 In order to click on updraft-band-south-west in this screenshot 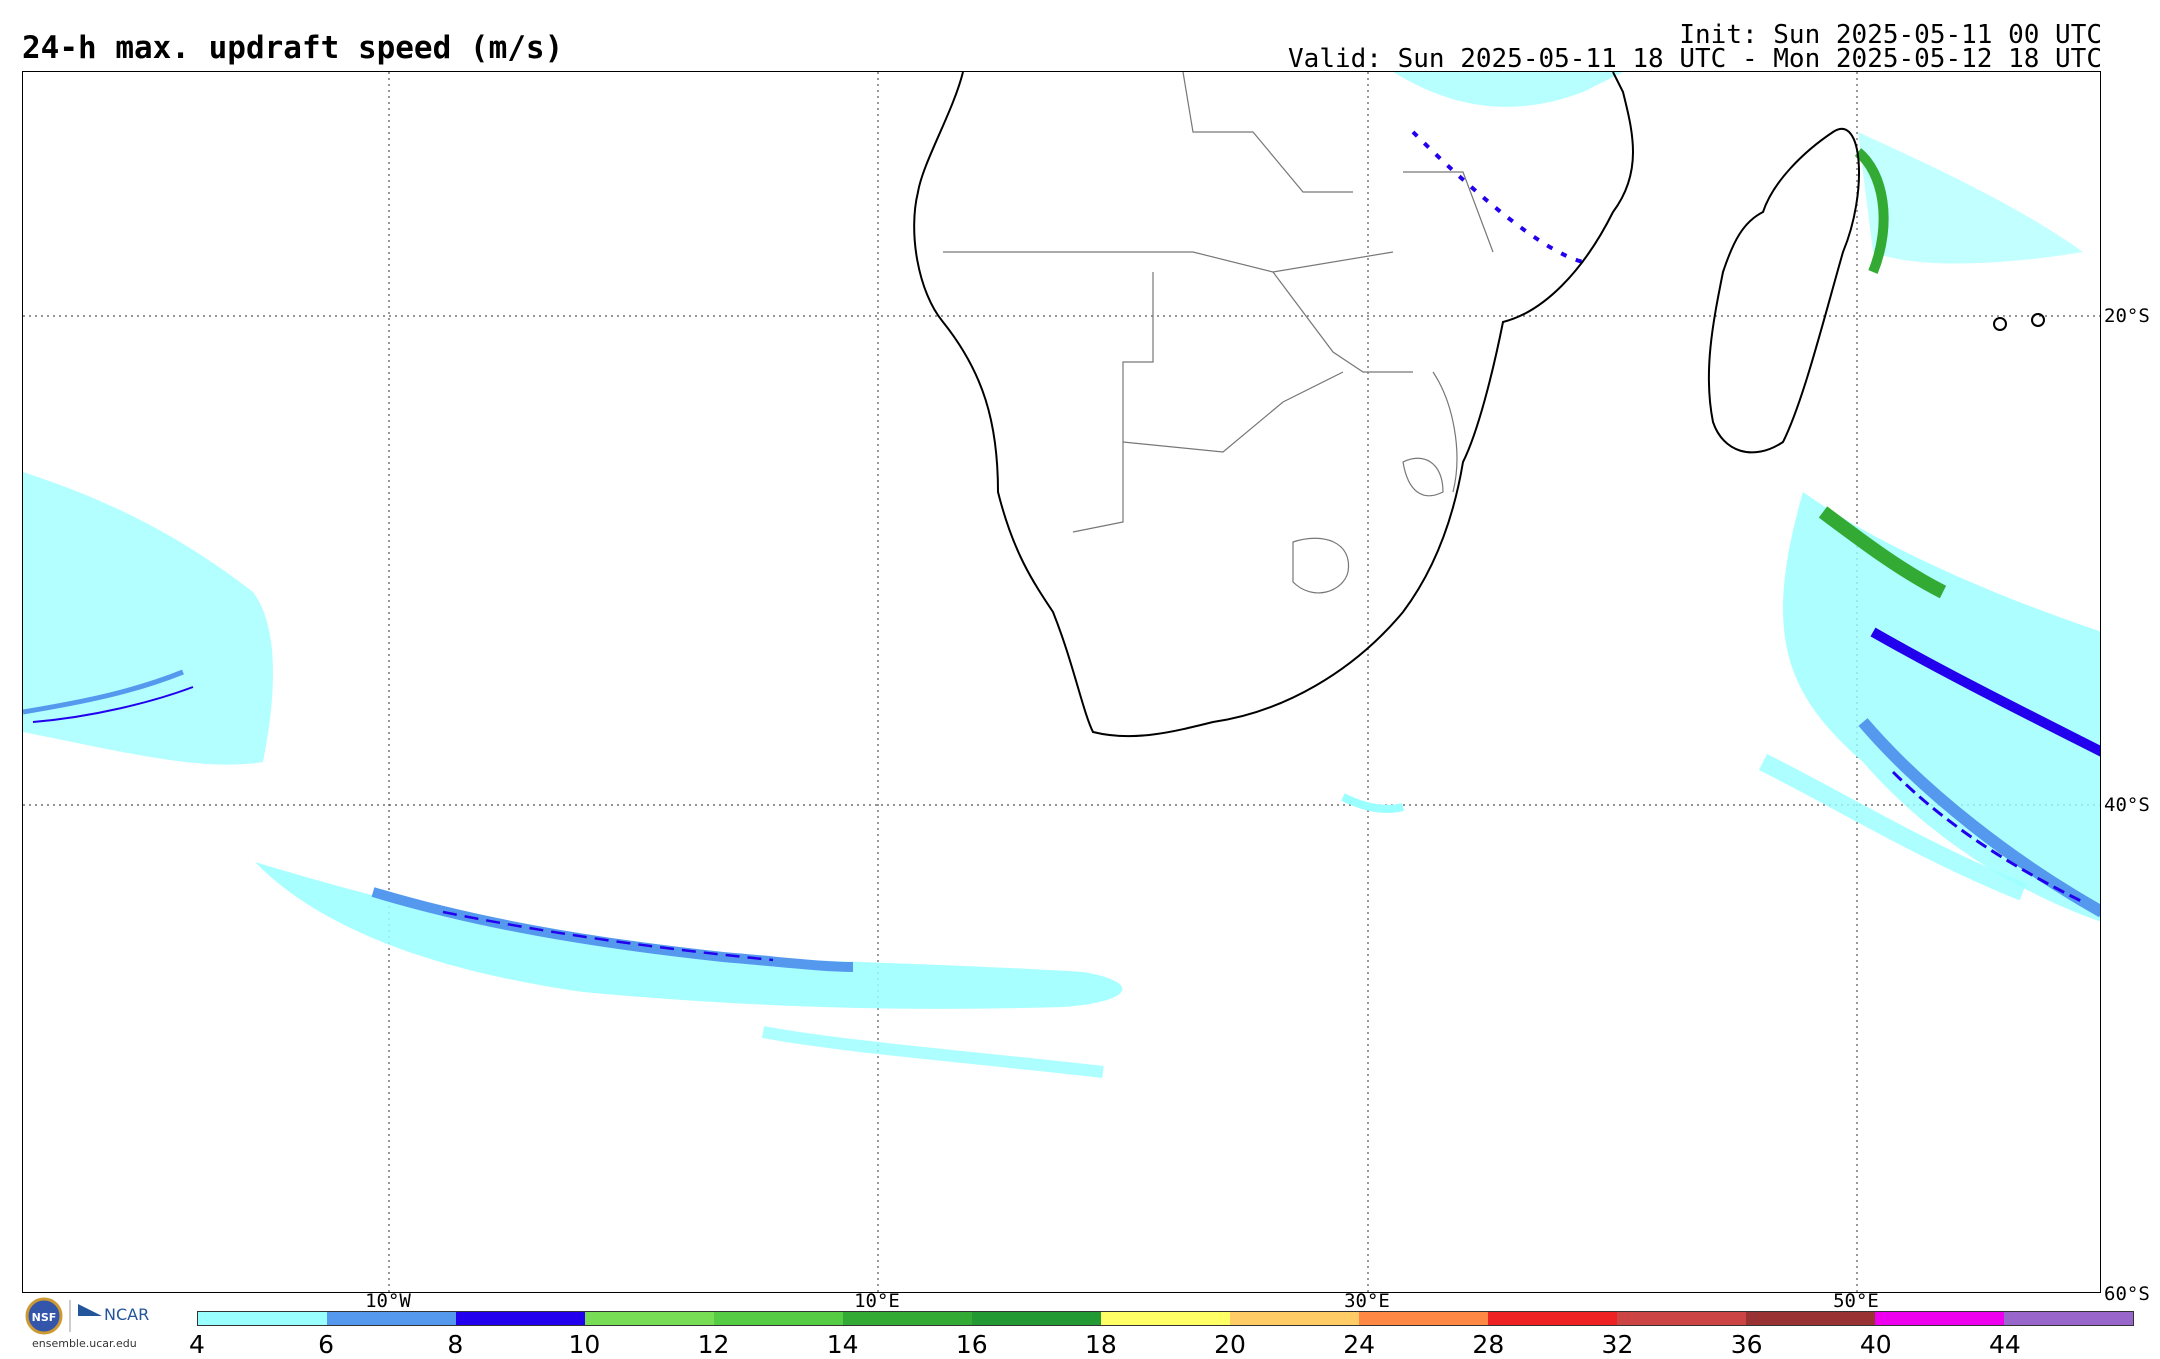, I will do `click(689, 935)`.